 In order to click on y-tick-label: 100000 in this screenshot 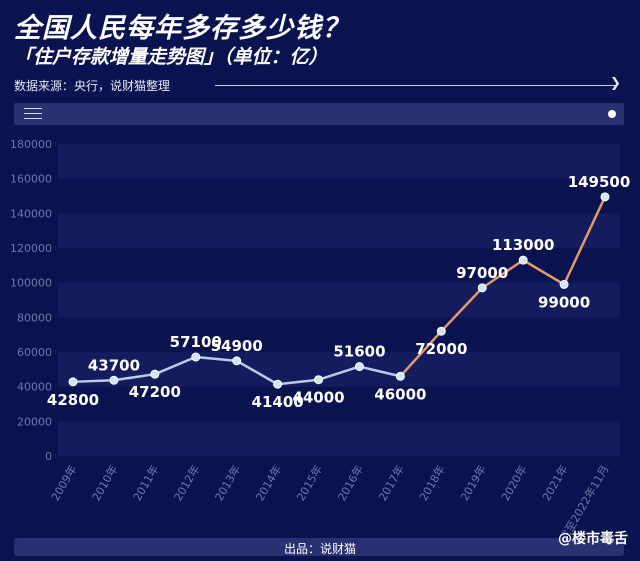, I will do `click(31, 283)`.